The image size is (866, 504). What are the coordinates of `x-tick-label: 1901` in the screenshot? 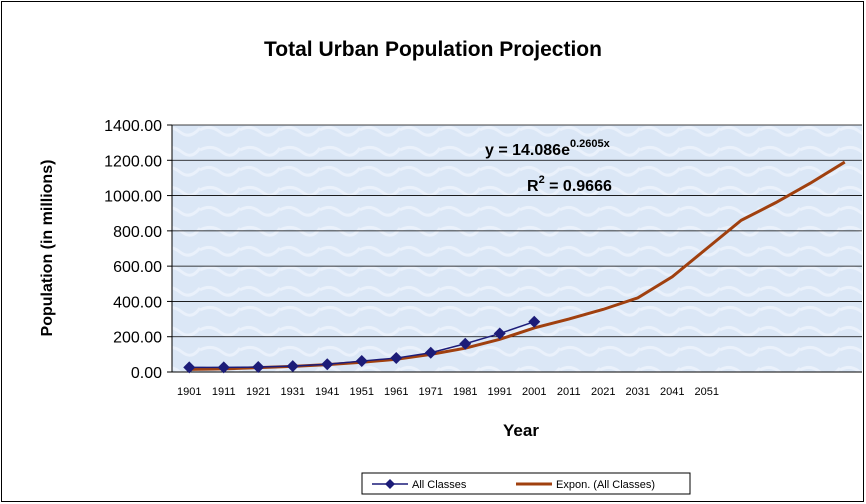 It's located at (189, 392).